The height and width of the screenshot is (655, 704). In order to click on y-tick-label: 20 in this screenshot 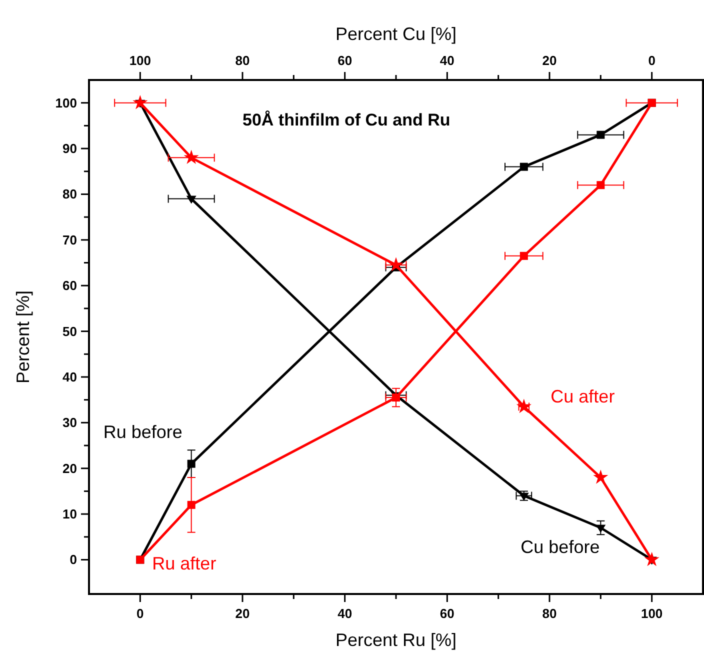, I will do `click(69, 468)`.